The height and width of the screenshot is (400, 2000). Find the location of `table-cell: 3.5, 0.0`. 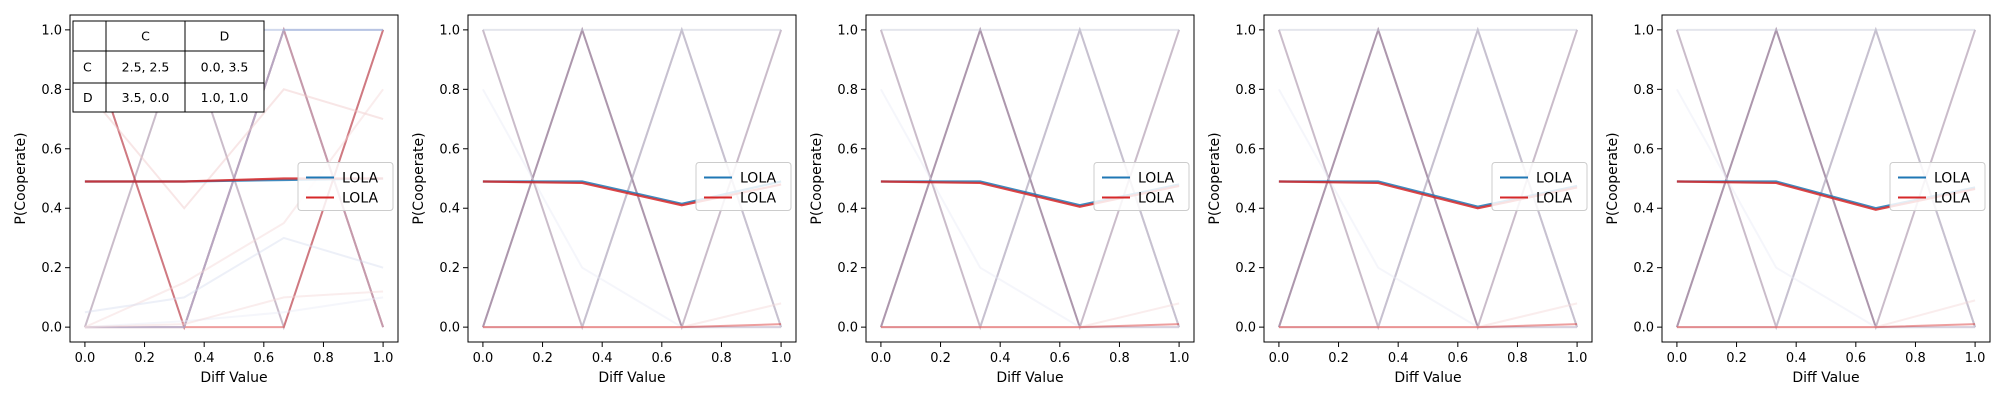

table-cell: 3.5, 0.0 is located at coordinates (146, 97).